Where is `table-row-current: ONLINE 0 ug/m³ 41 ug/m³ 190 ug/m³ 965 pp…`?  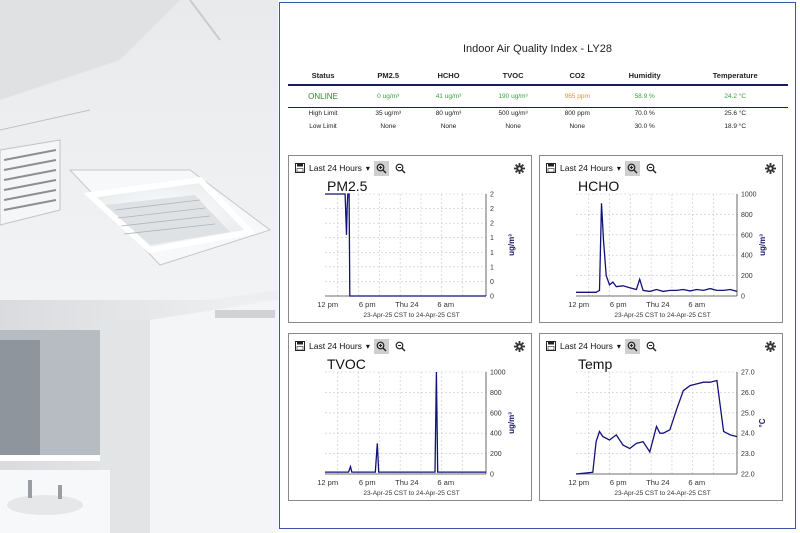
table-row-current: ONLINE 0 ug/m³ 41 ug/m³ 190 ug/m³ 965 pp… is located at coordinates (538, 96).